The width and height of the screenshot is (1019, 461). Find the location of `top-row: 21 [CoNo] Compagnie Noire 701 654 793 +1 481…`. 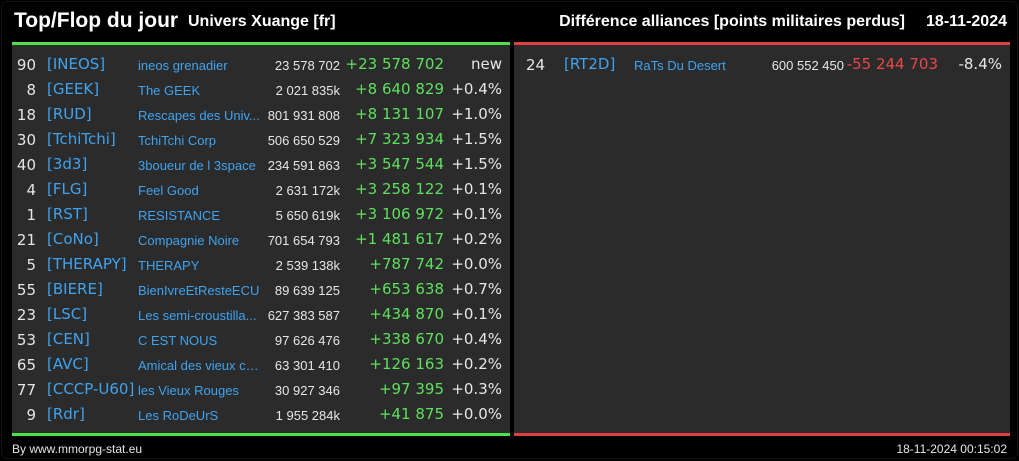

top-row: 21 [CoNo] Compagnie Noire 701 654 793 +1 481… is located at coordinates (261, 239).